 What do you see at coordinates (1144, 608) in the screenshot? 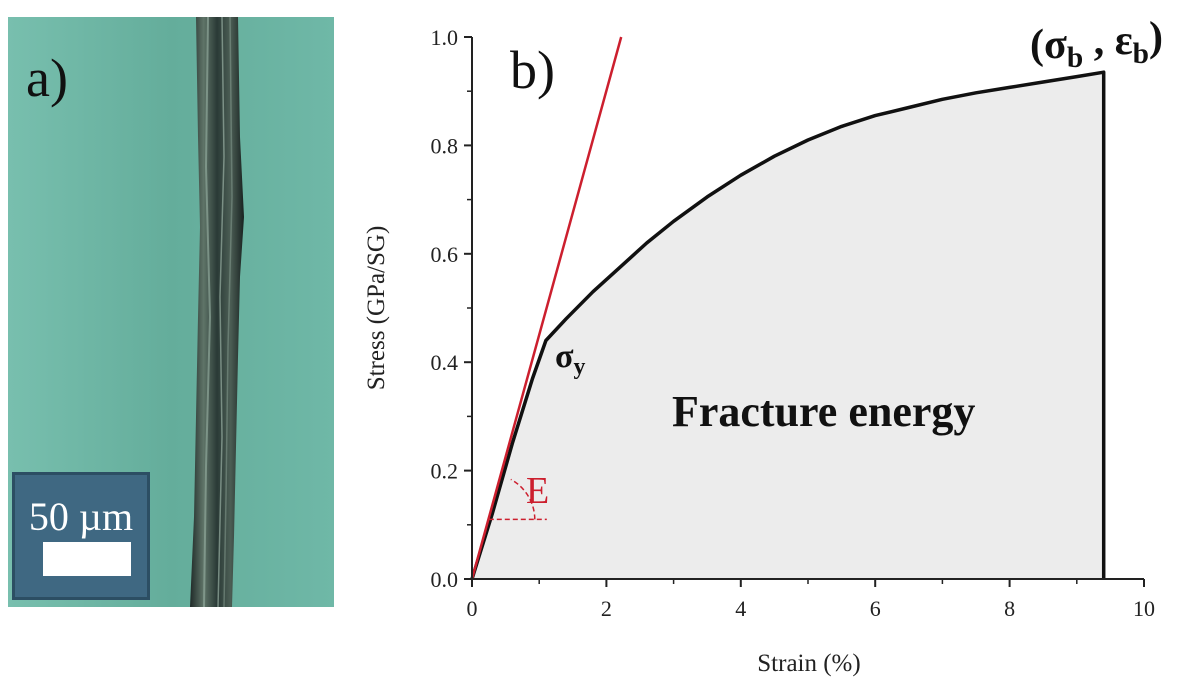
I see `x-tick-label: 10` at bounding box center [1144, 608].